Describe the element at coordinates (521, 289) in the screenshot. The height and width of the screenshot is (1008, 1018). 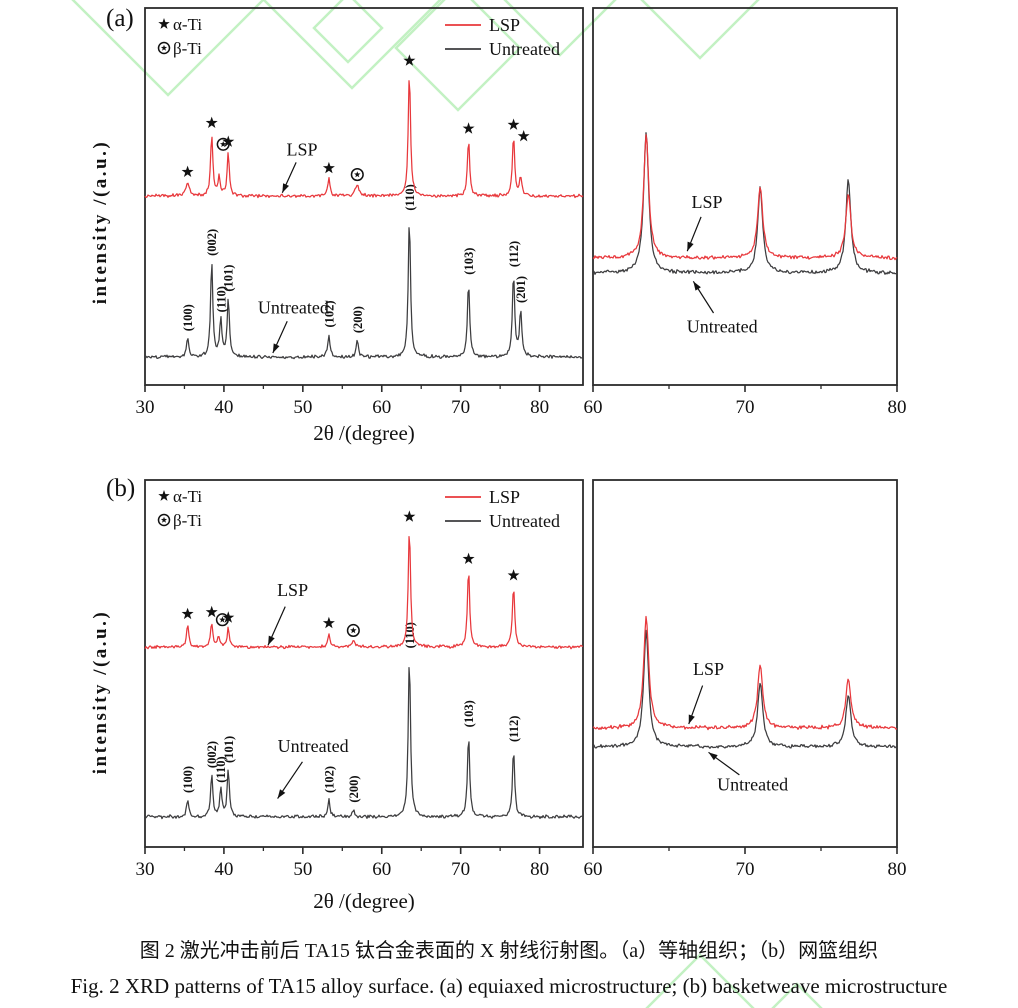
I see `peak-hkl-label: (201)` at that location.